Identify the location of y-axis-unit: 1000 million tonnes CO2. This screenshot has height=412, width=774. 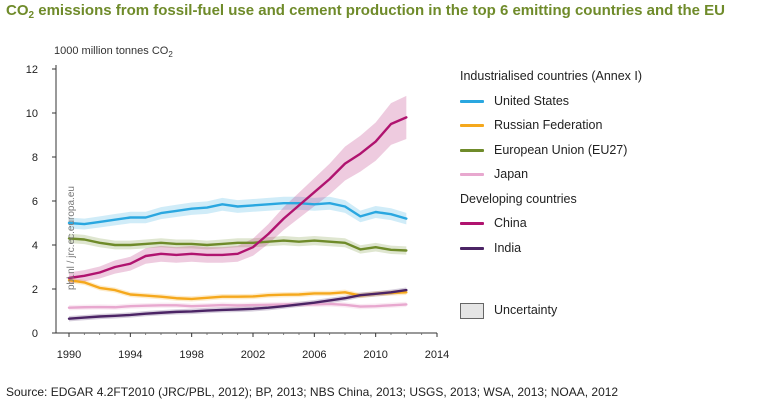
(113, 52).